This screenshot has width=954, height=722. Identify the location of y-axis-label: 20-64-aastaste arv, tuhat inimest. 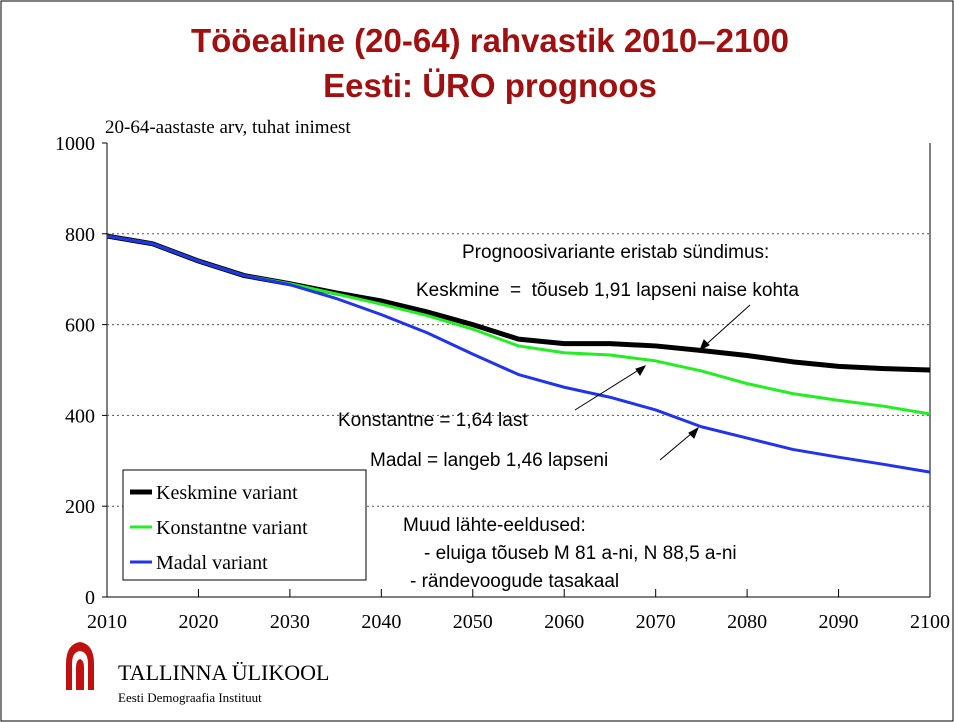
(228, 127).